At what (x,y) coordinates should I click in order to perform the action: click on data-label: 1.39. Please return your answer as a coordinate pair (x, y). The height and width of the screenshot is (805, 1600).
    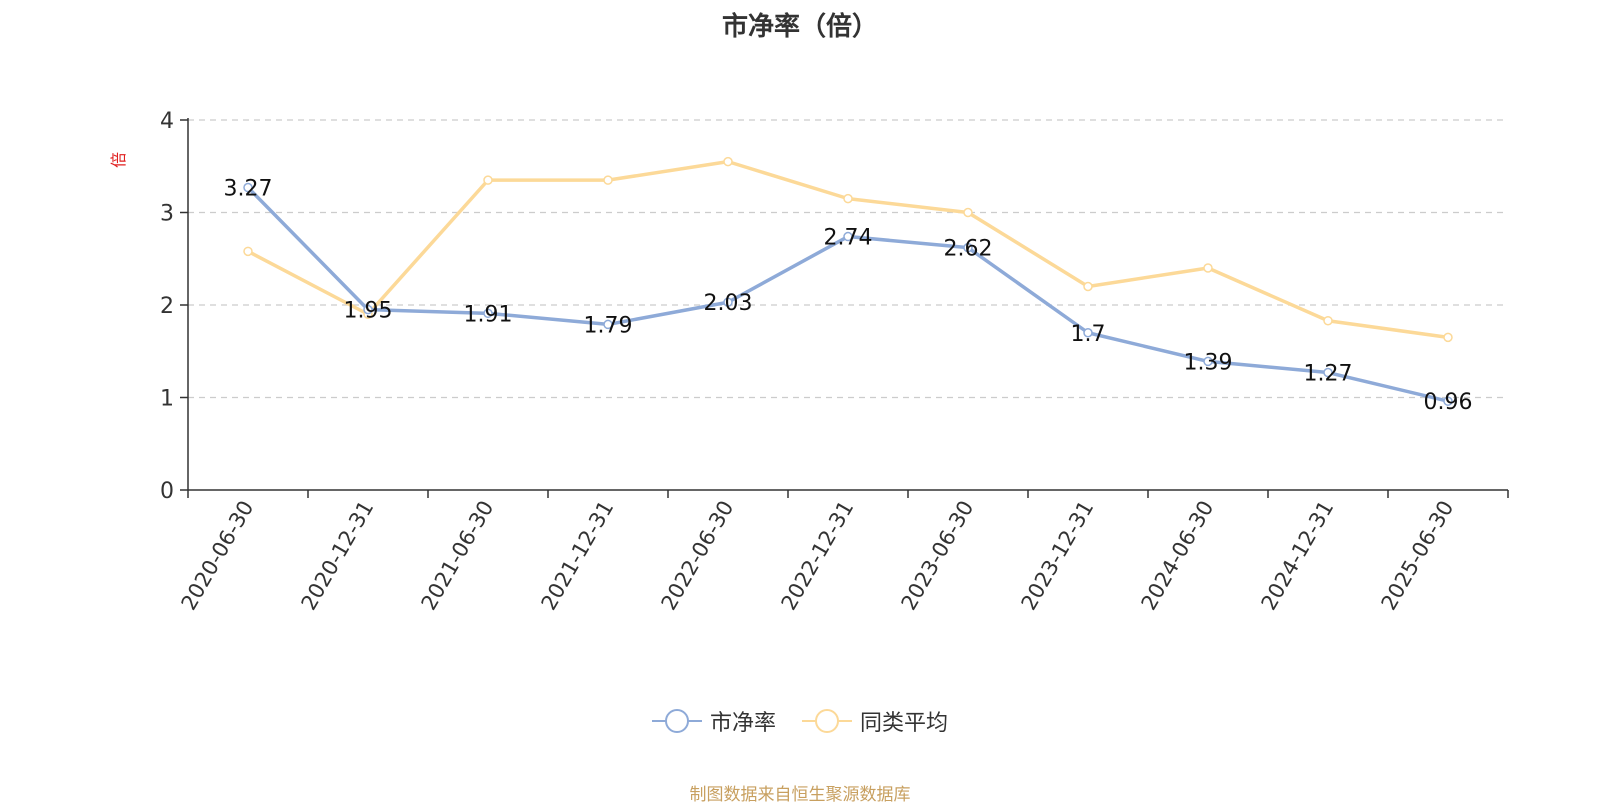
    Looking at the image, I should click on (1208, 362).